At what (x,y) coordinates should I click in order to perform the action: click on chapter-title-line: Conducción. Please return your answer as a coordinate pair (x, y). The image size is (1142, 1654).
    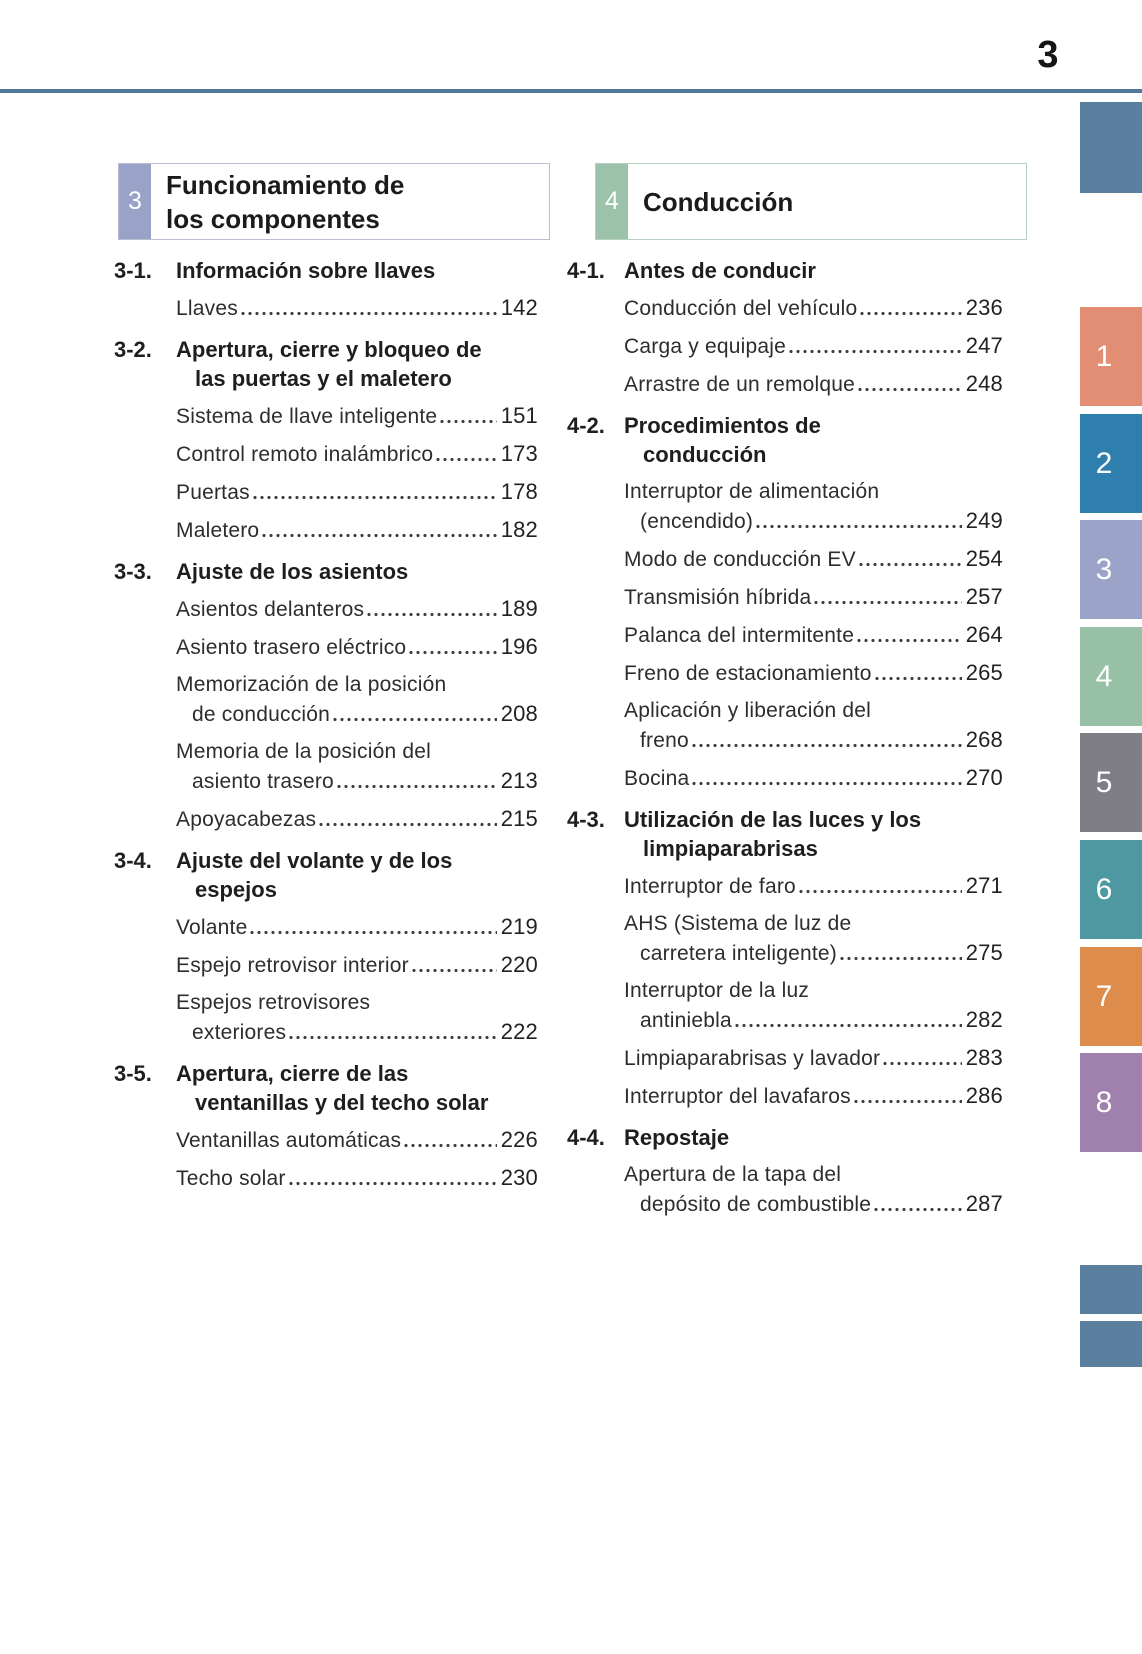
    Looking at the image, I should click on (718, 201).